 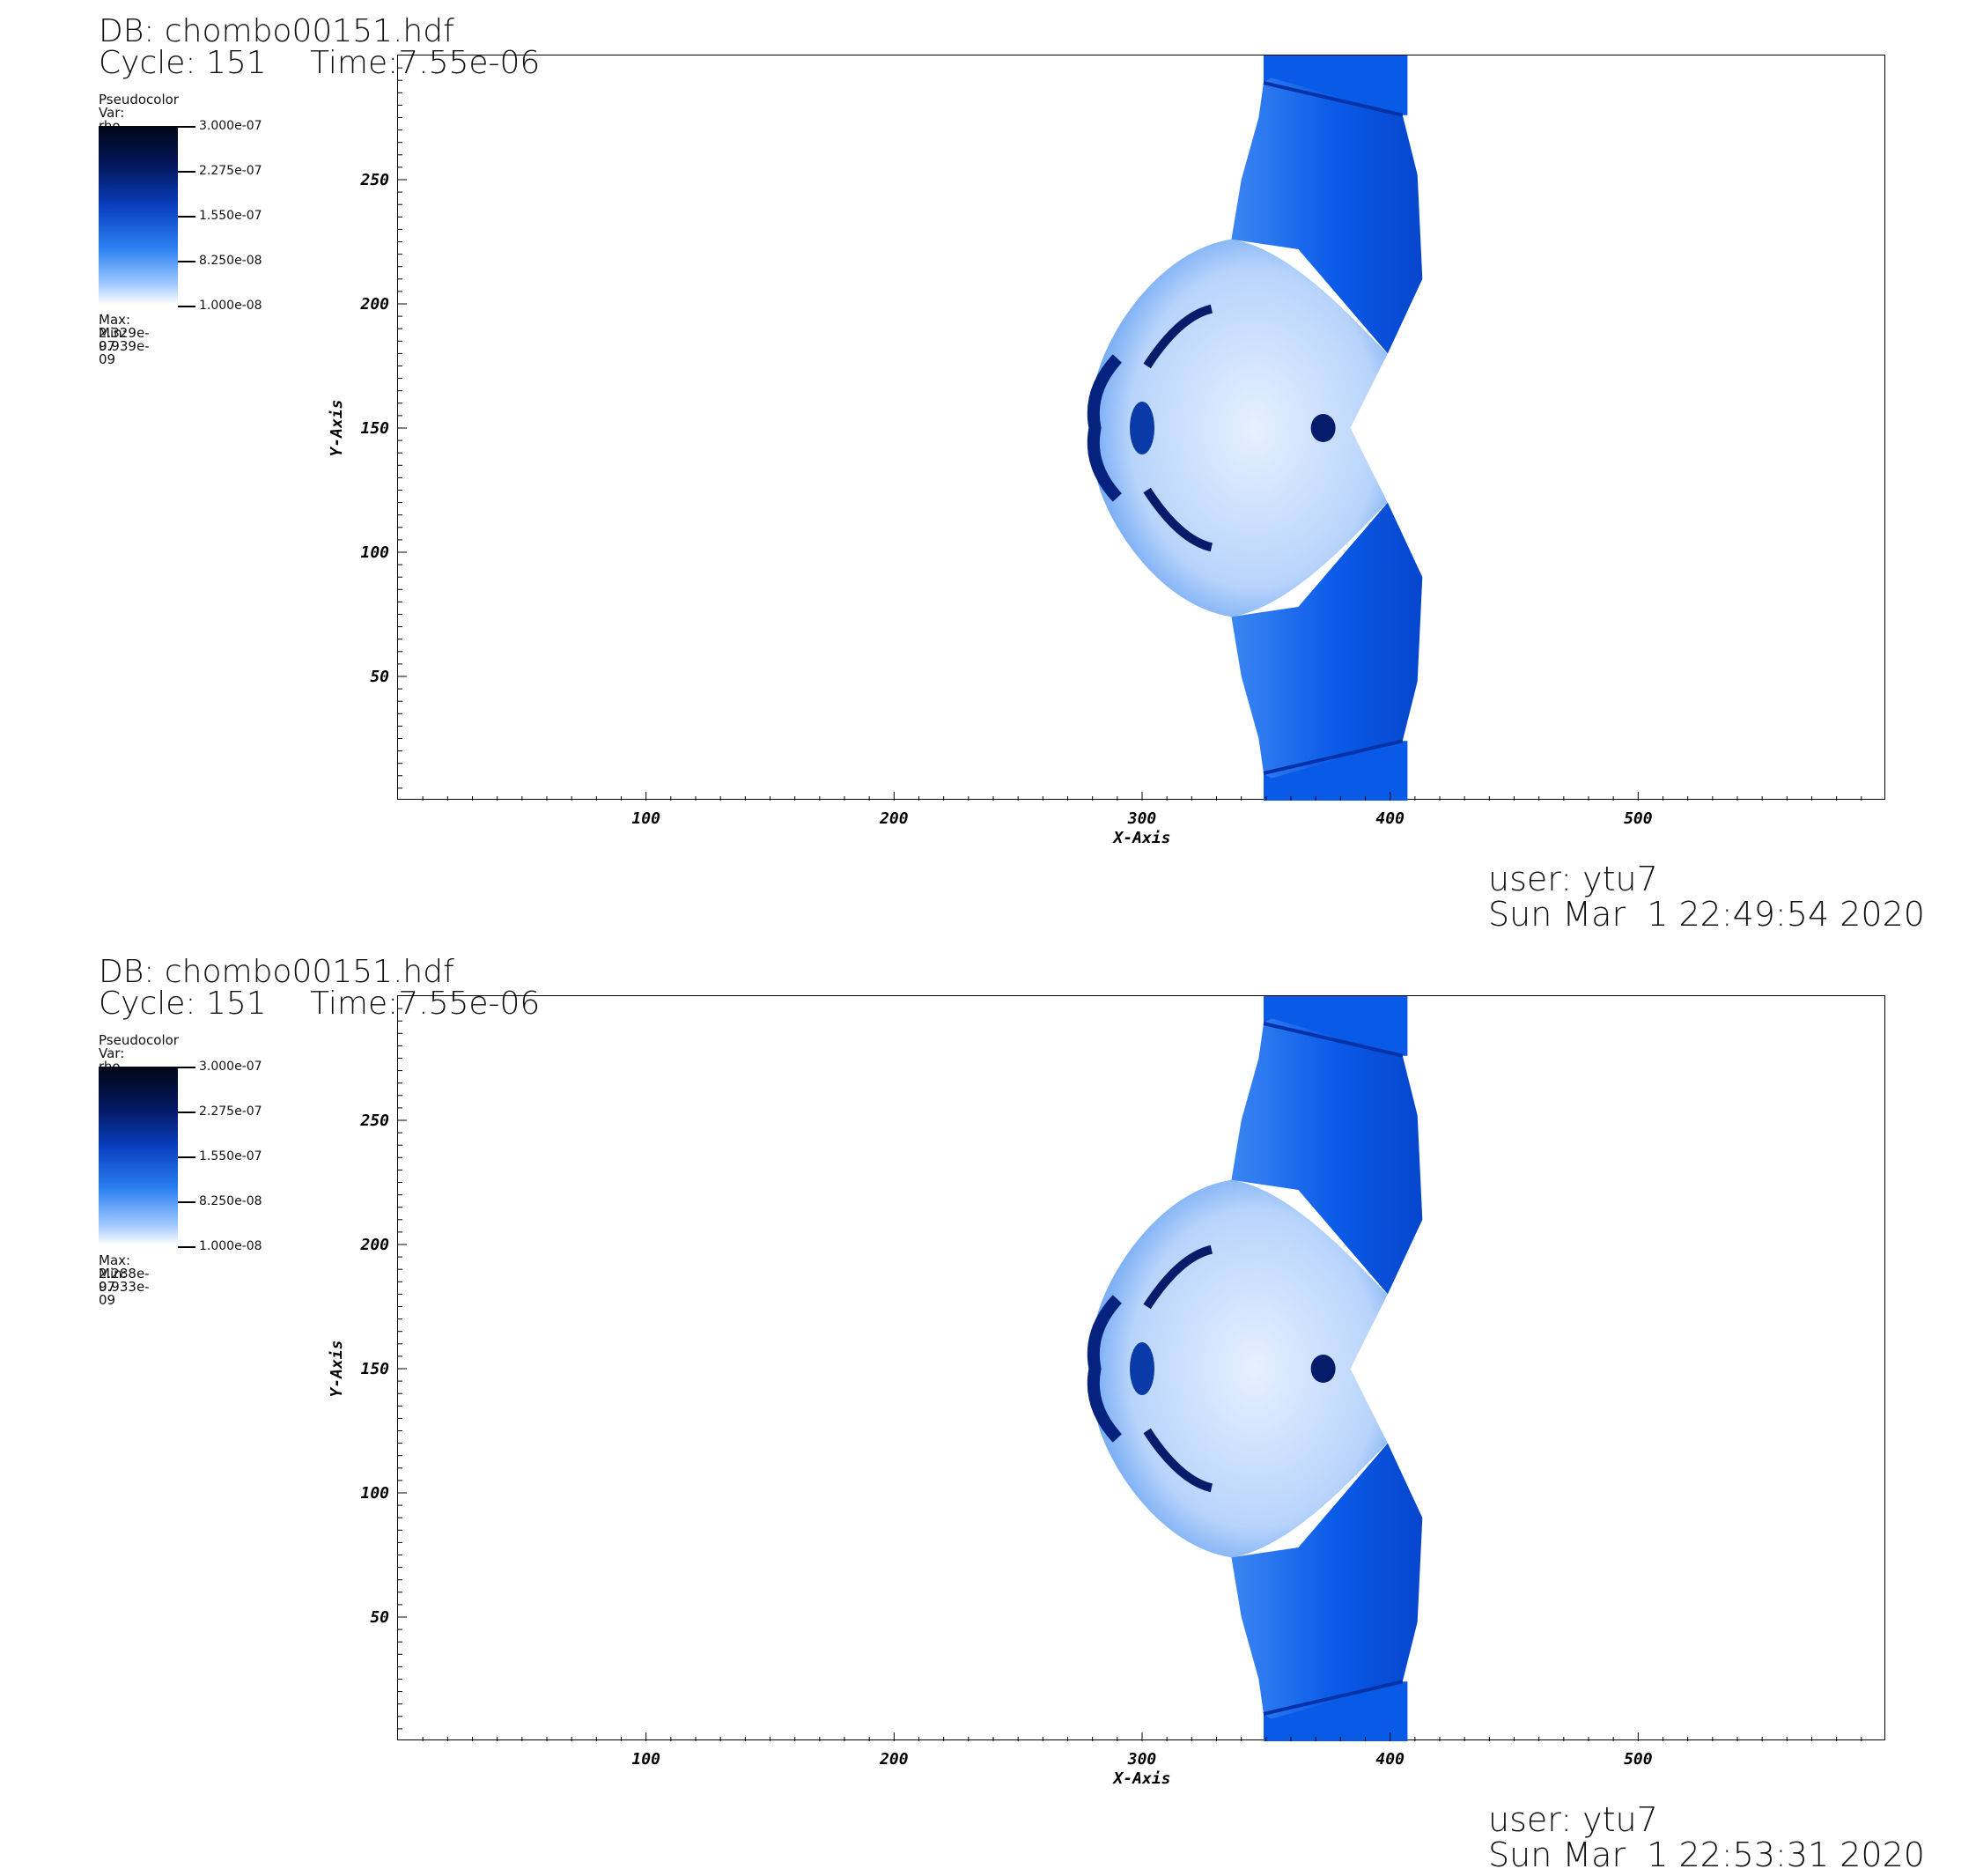 I want to click on legend-max: Max: 2.329e-07, so click(x=124, y=333).